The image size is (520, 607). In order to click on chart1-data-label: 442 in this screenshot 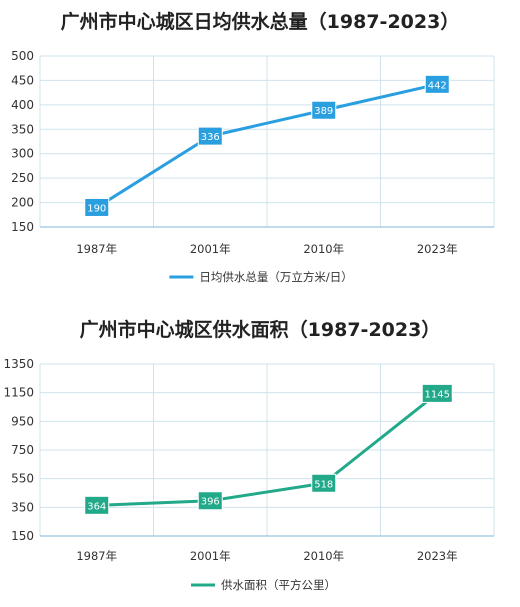, I will do `click(437, 85)`.